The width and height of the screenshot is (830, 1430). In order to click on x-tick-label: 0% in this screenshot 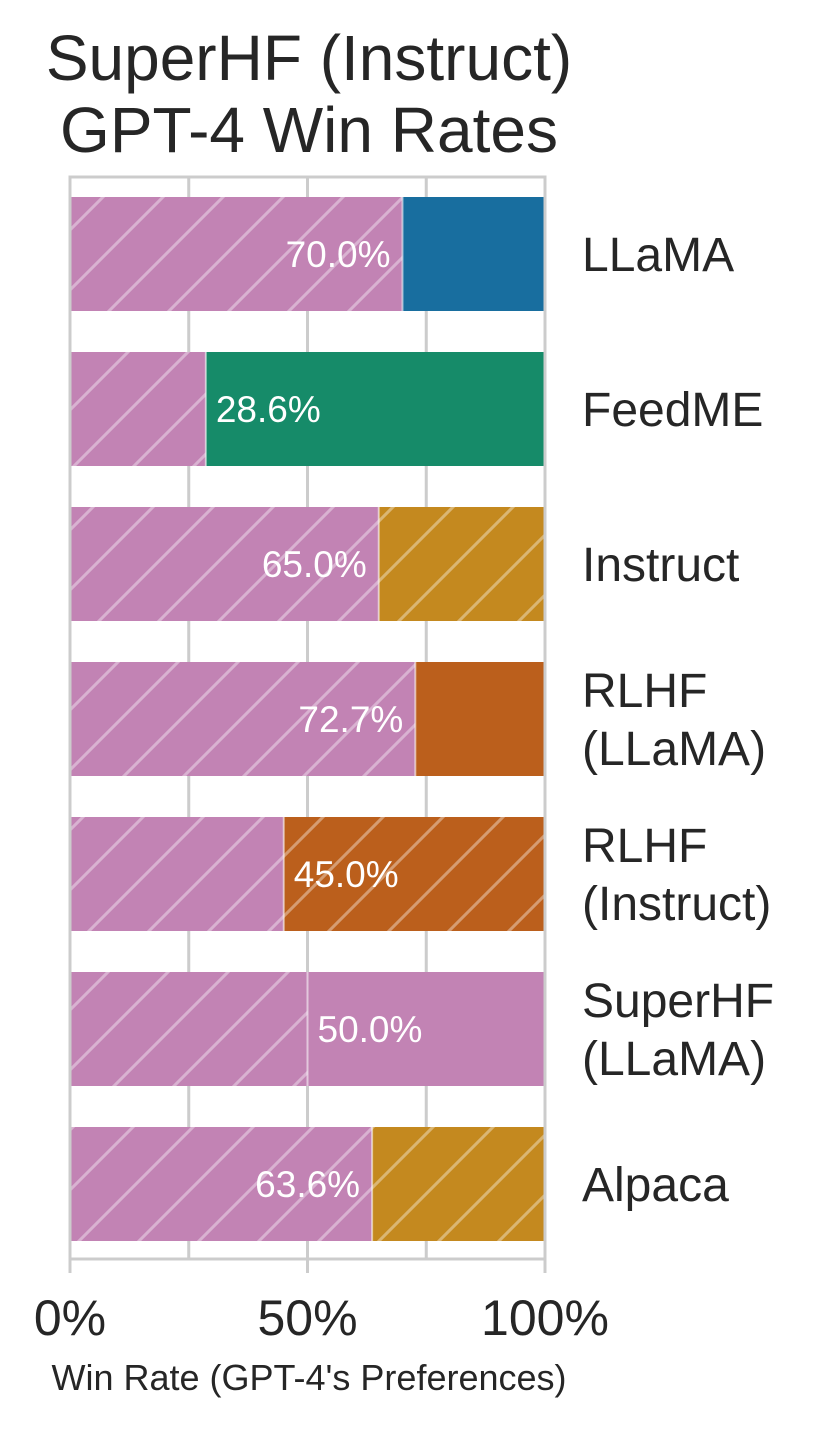, I will do `click(70, 1318)`.